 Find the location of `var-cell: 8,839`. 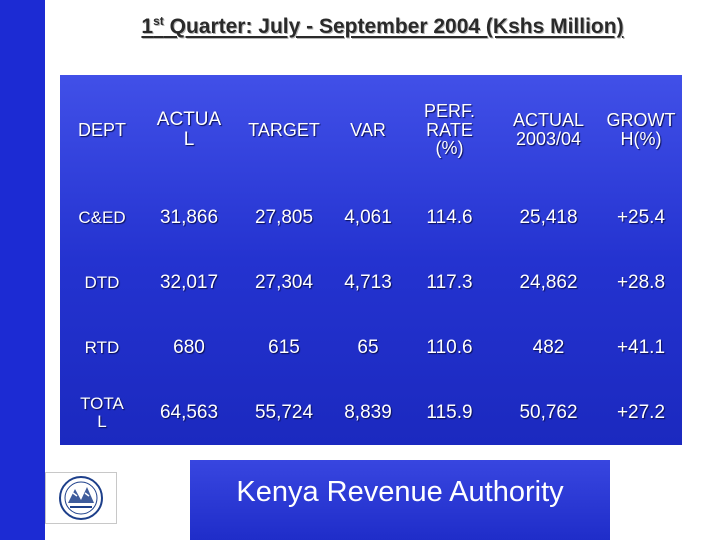

var-cell: 8,839 is located at coordinates (368, 412).